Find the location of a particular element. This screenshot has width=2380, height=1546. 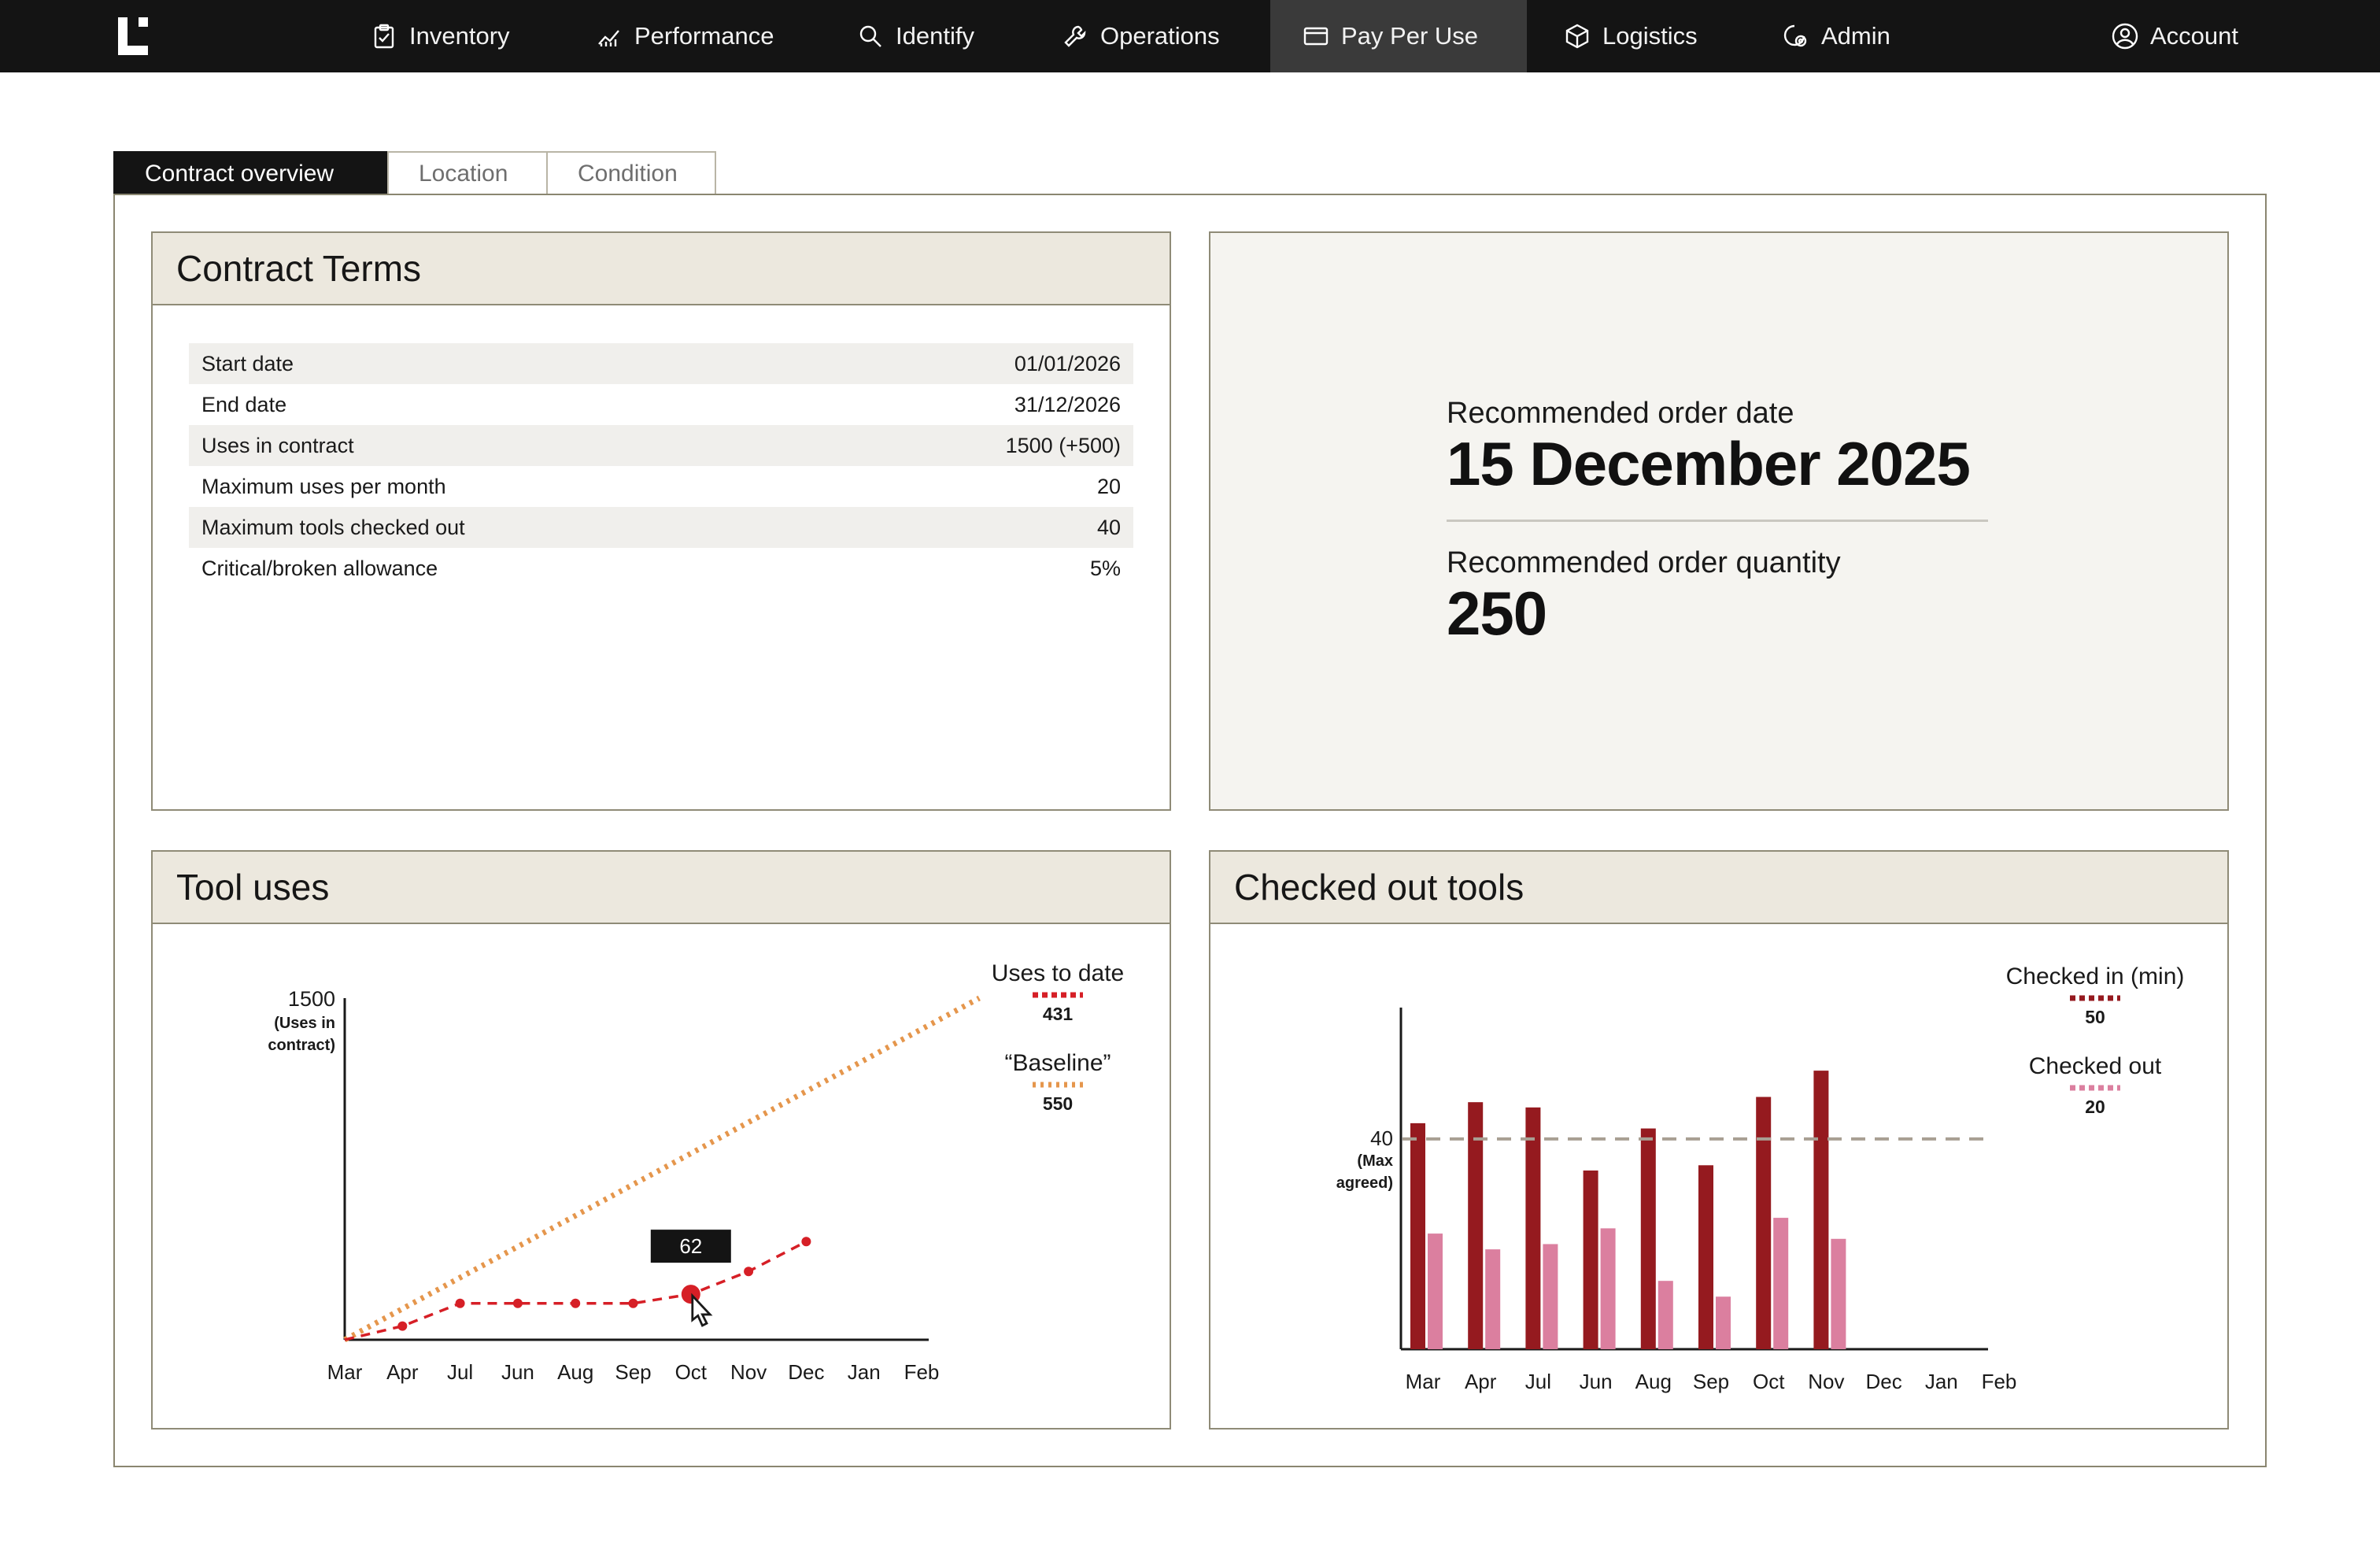

term-value: 01/01/2026 is located at coordinates (1067, 363).